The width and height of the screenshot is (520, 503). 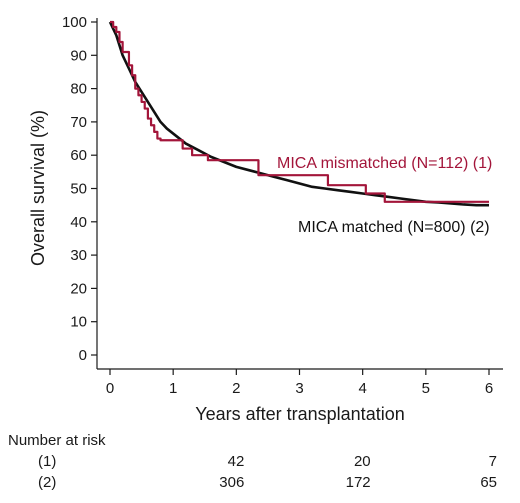 What do you see at coordinates (493, 461) in the screenshot?
I see `risk-value: 7` at bounding box center [493, 461].